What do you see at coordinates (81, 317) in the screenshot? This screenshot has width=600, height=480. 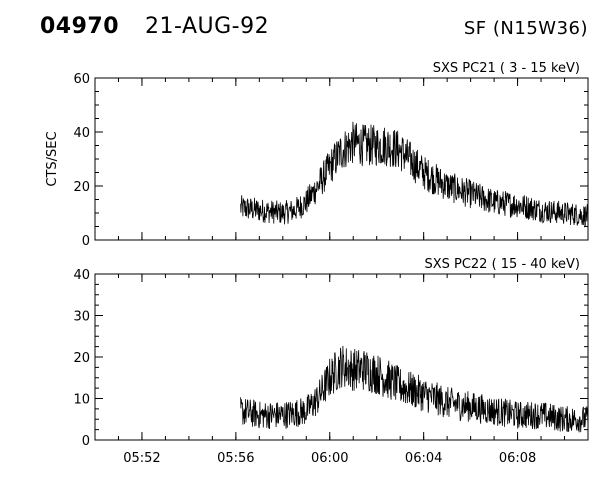 I see `y-tick-label: 30` at bounding box center [81, 317].